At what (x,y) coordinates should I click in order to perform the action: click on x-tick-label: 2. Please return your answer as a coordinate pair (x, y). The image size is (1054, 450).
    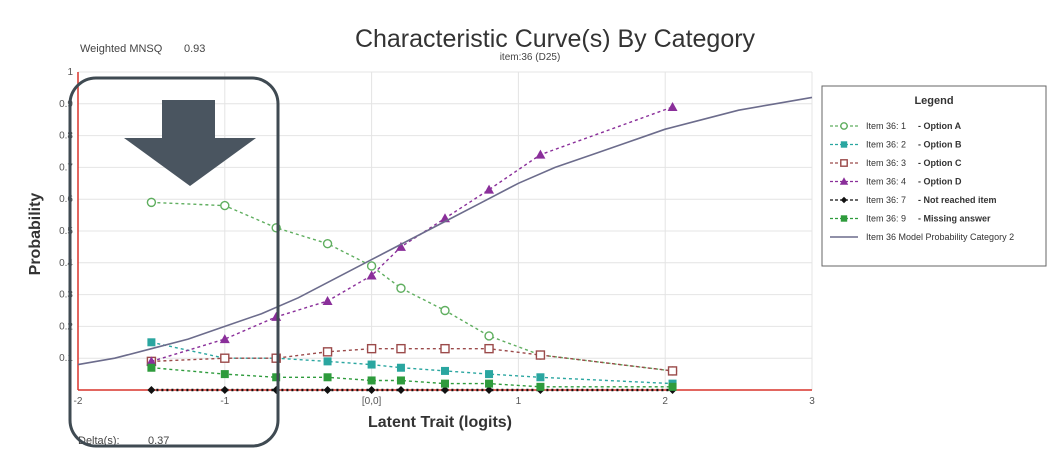
    Looking at the image, I should click on (665, 401).